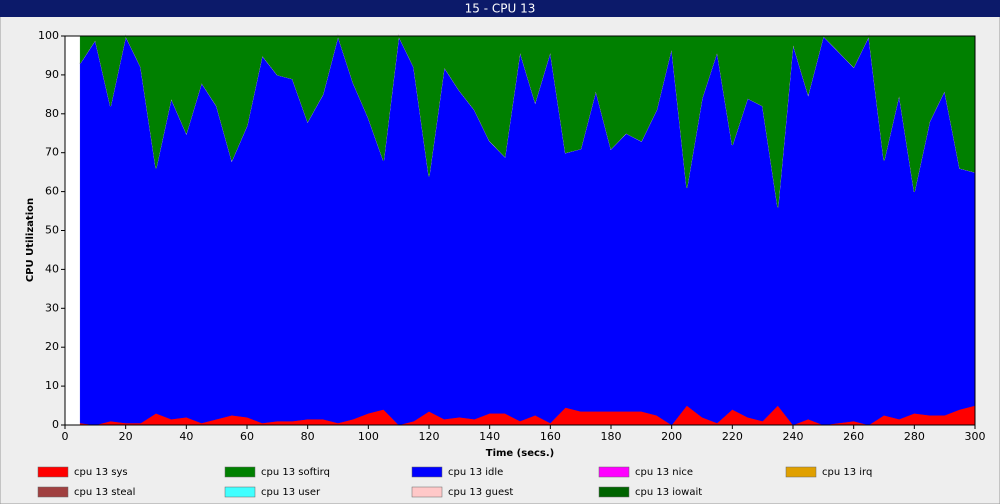 This screenshot has height=504, width=1000. Describe the element at coordinates (308, 436) in the screenshot. I see `x-tick-label: 80` at that location.